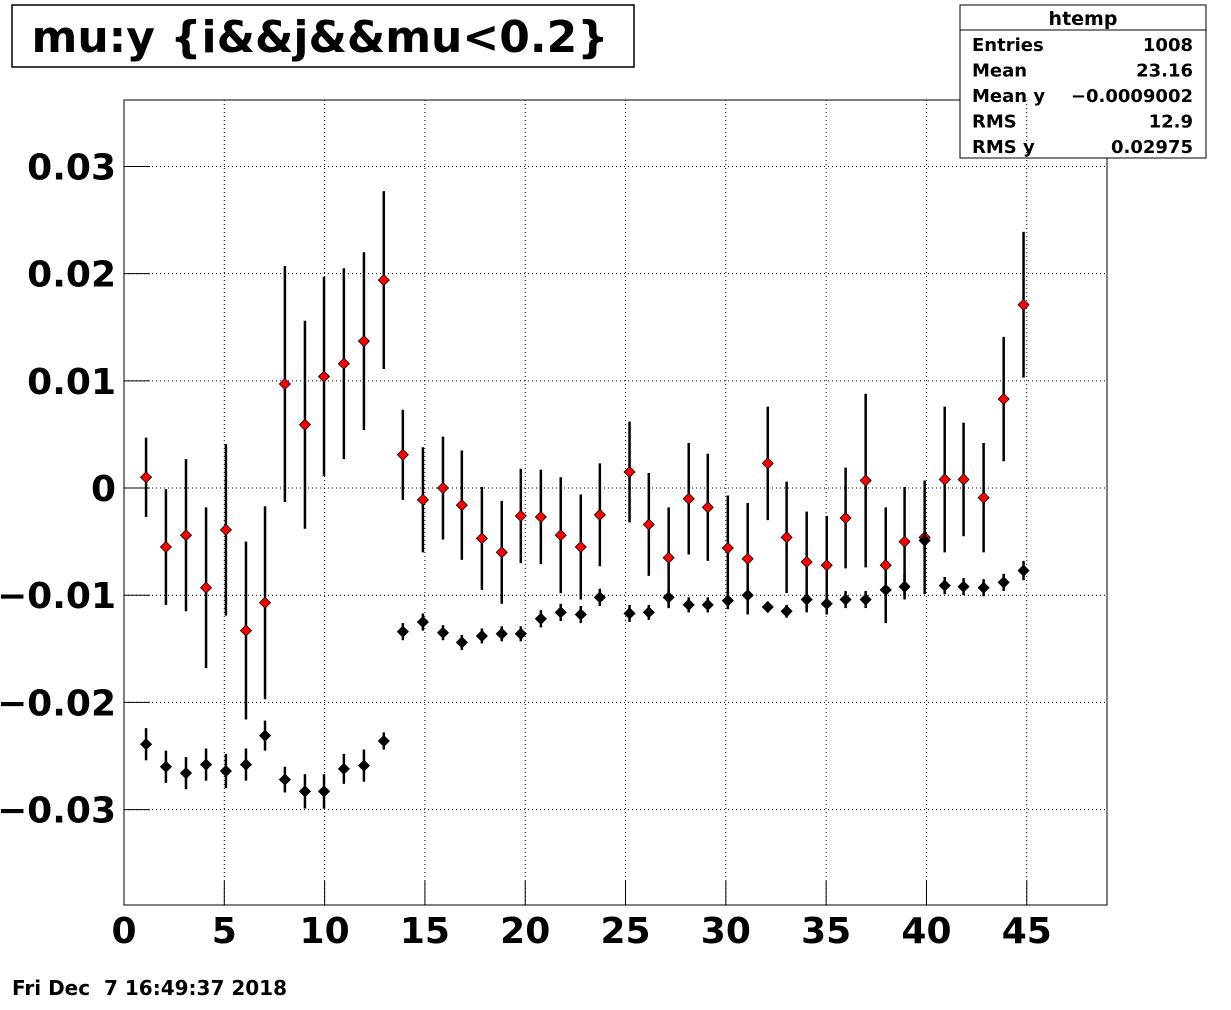 Image resolution: width=1231 pixels, height=1010 pixels. Describe the element at coordinates (826, 931) in the screenshot. I see `x-tick-label: 35` at that location.